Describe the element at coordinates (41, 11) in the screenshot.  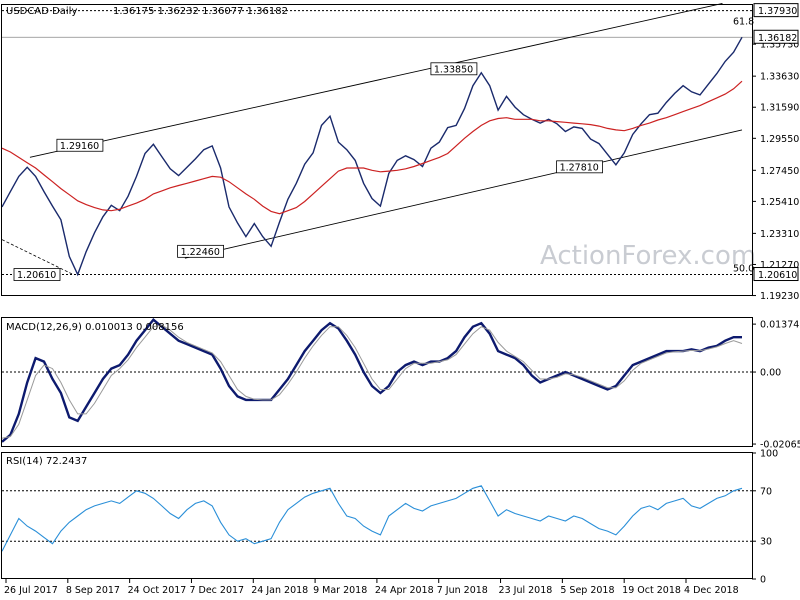
I see `price-panel-title: USDCAD Daily` at that location.